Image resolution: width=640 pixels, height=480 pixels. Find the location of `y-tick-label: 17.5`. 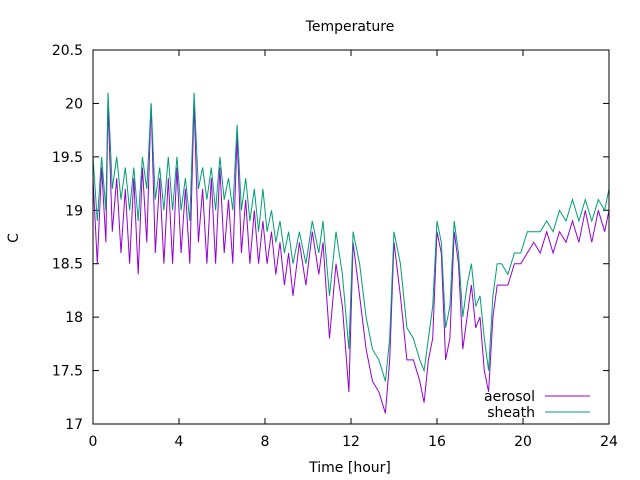

y-tick-label: 17.5 is located at coordinates (67, 372).